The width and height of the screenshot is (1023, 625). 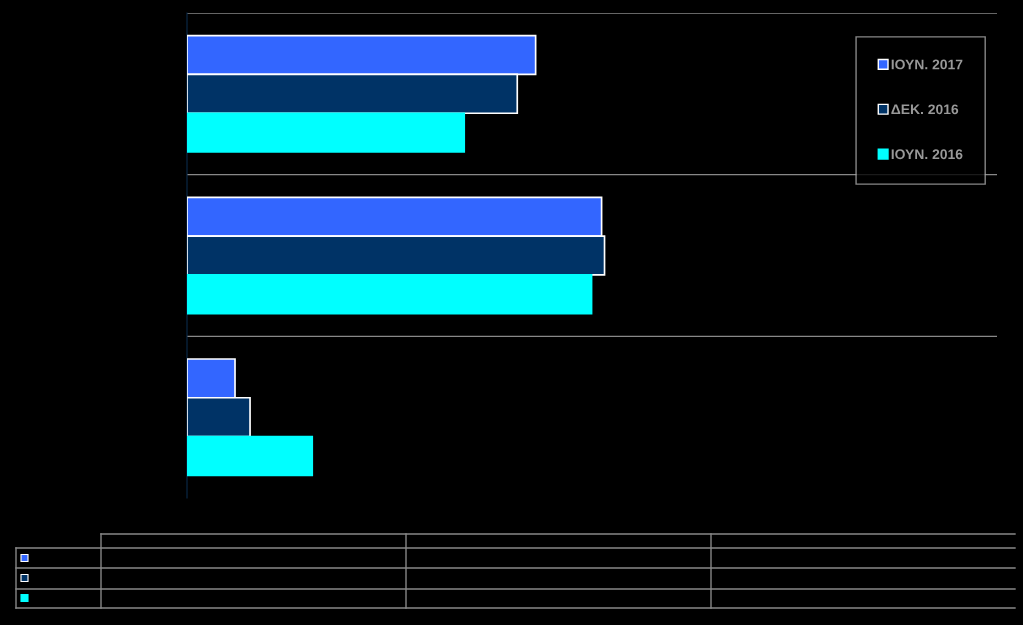 What do you see at coordinates (927, 64) in the screenshot?
I see `legend-label: ΙΟΥΝ. 2017` at bounding box center [927, 64].